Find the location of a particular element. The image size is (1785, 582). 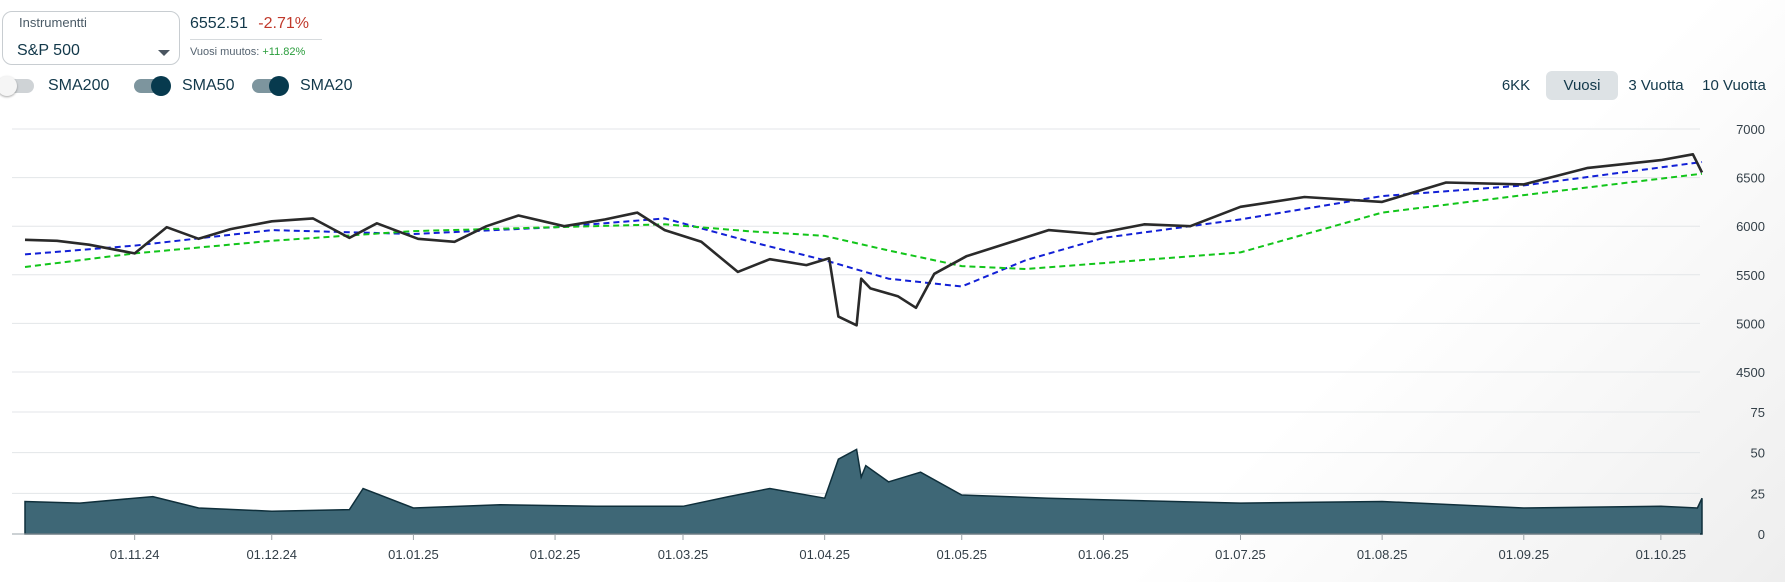

toggle-label: SMA20 is located at coordinates (326, 85).